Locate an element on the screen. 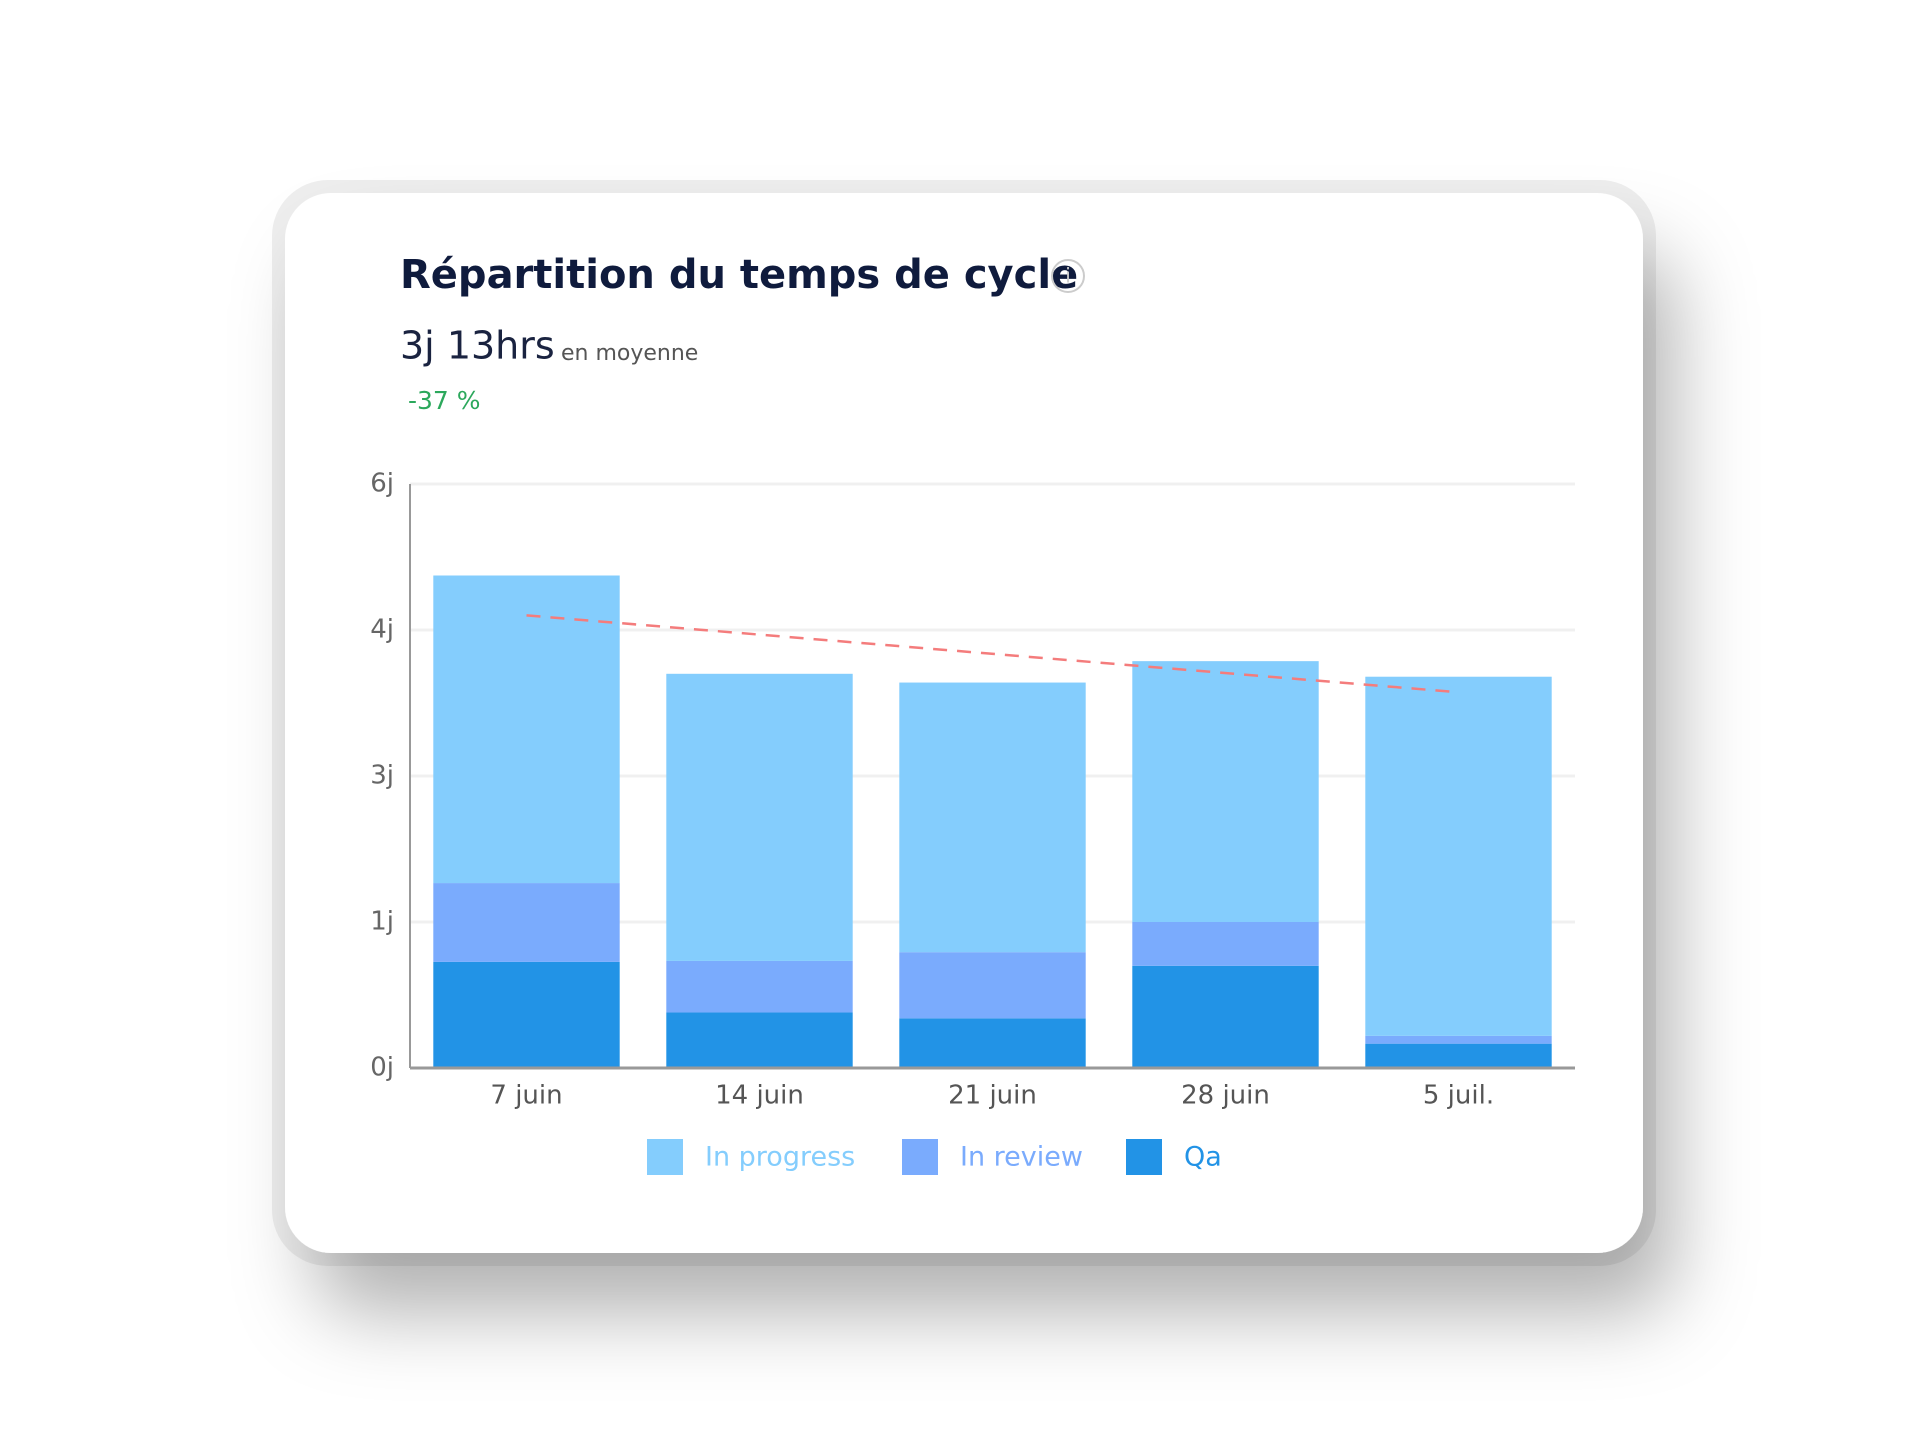 This screenshot has height=1440, width=1920. chart-title: Répartition du temps de cycle is located at coordinates (739, 275).